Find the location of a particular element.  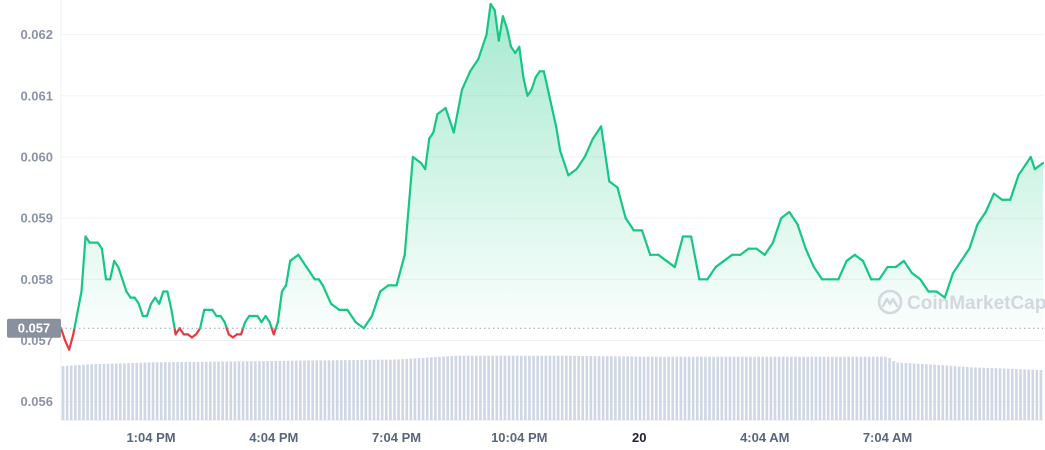

y-axis: 0.056 0.057 0.058 0.059 0.060 0.061 0.062 is located at coordinates (36, 218).